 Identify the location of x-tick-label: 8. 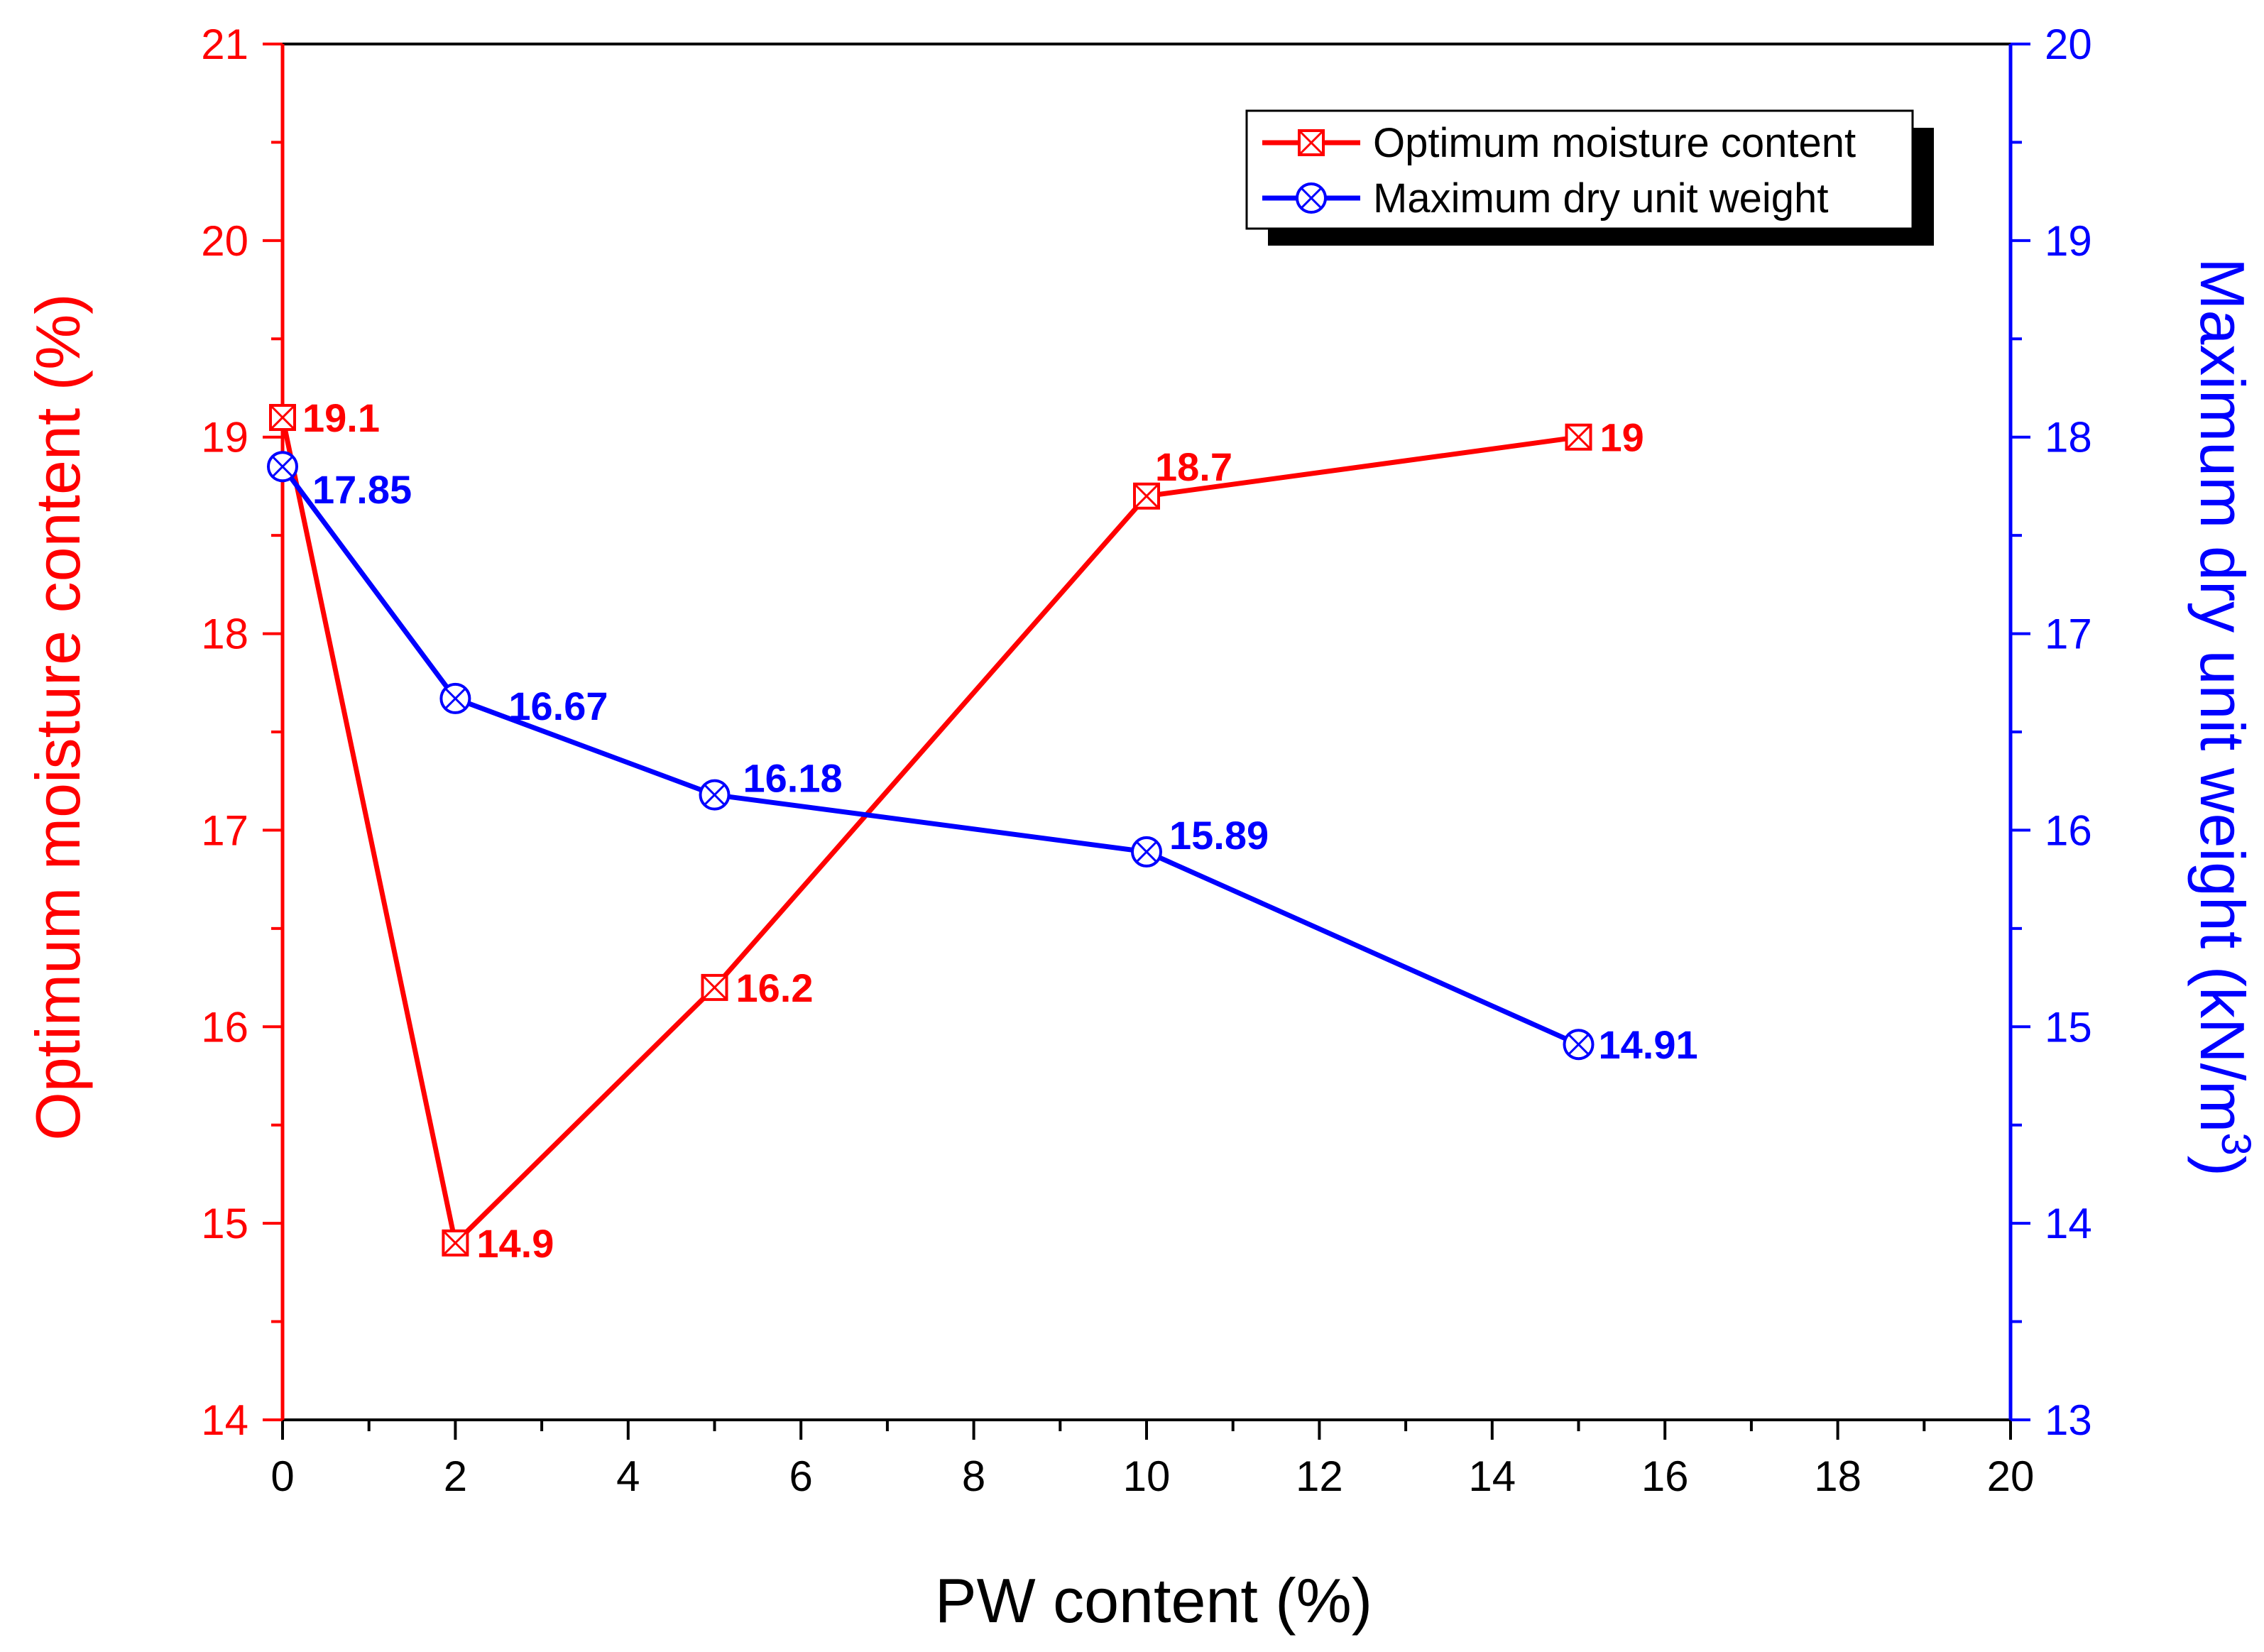
(973, 1476).